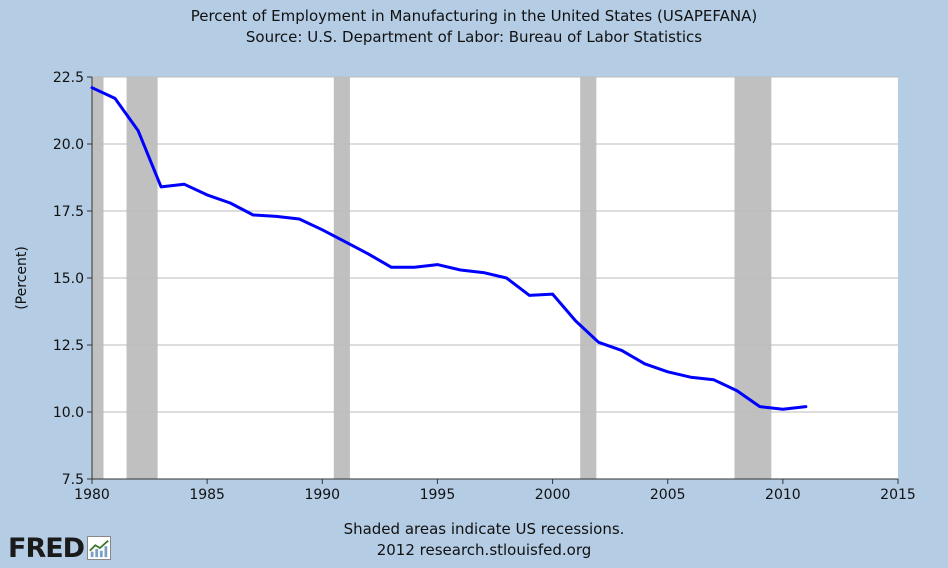  What do you see at coordinates (68, 346) in the screenshot?
I see `y-tick-label: 12.5` at bounding box center [68, 346].